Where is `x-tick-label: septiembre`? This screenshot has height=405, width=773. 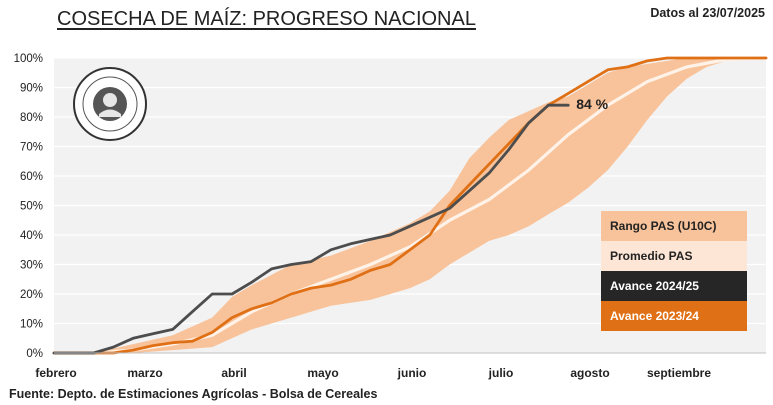
x-tick-label: septiembre is located at coordinates (679, 373).